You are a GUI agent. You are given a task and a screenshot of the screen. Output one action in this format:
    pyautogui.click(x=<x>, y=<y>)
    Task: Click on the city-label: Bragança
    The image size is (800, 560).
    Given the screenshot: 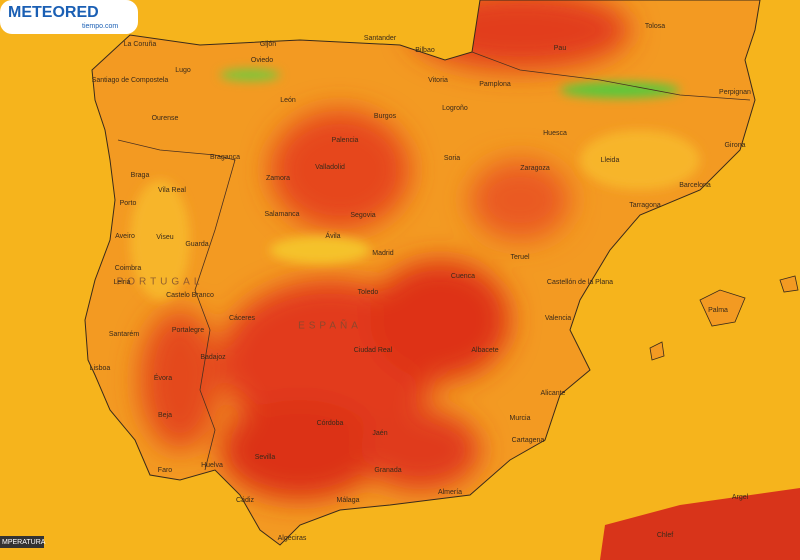 What is the action you would take?
    pyautogui.click(x=225, y=157)
    